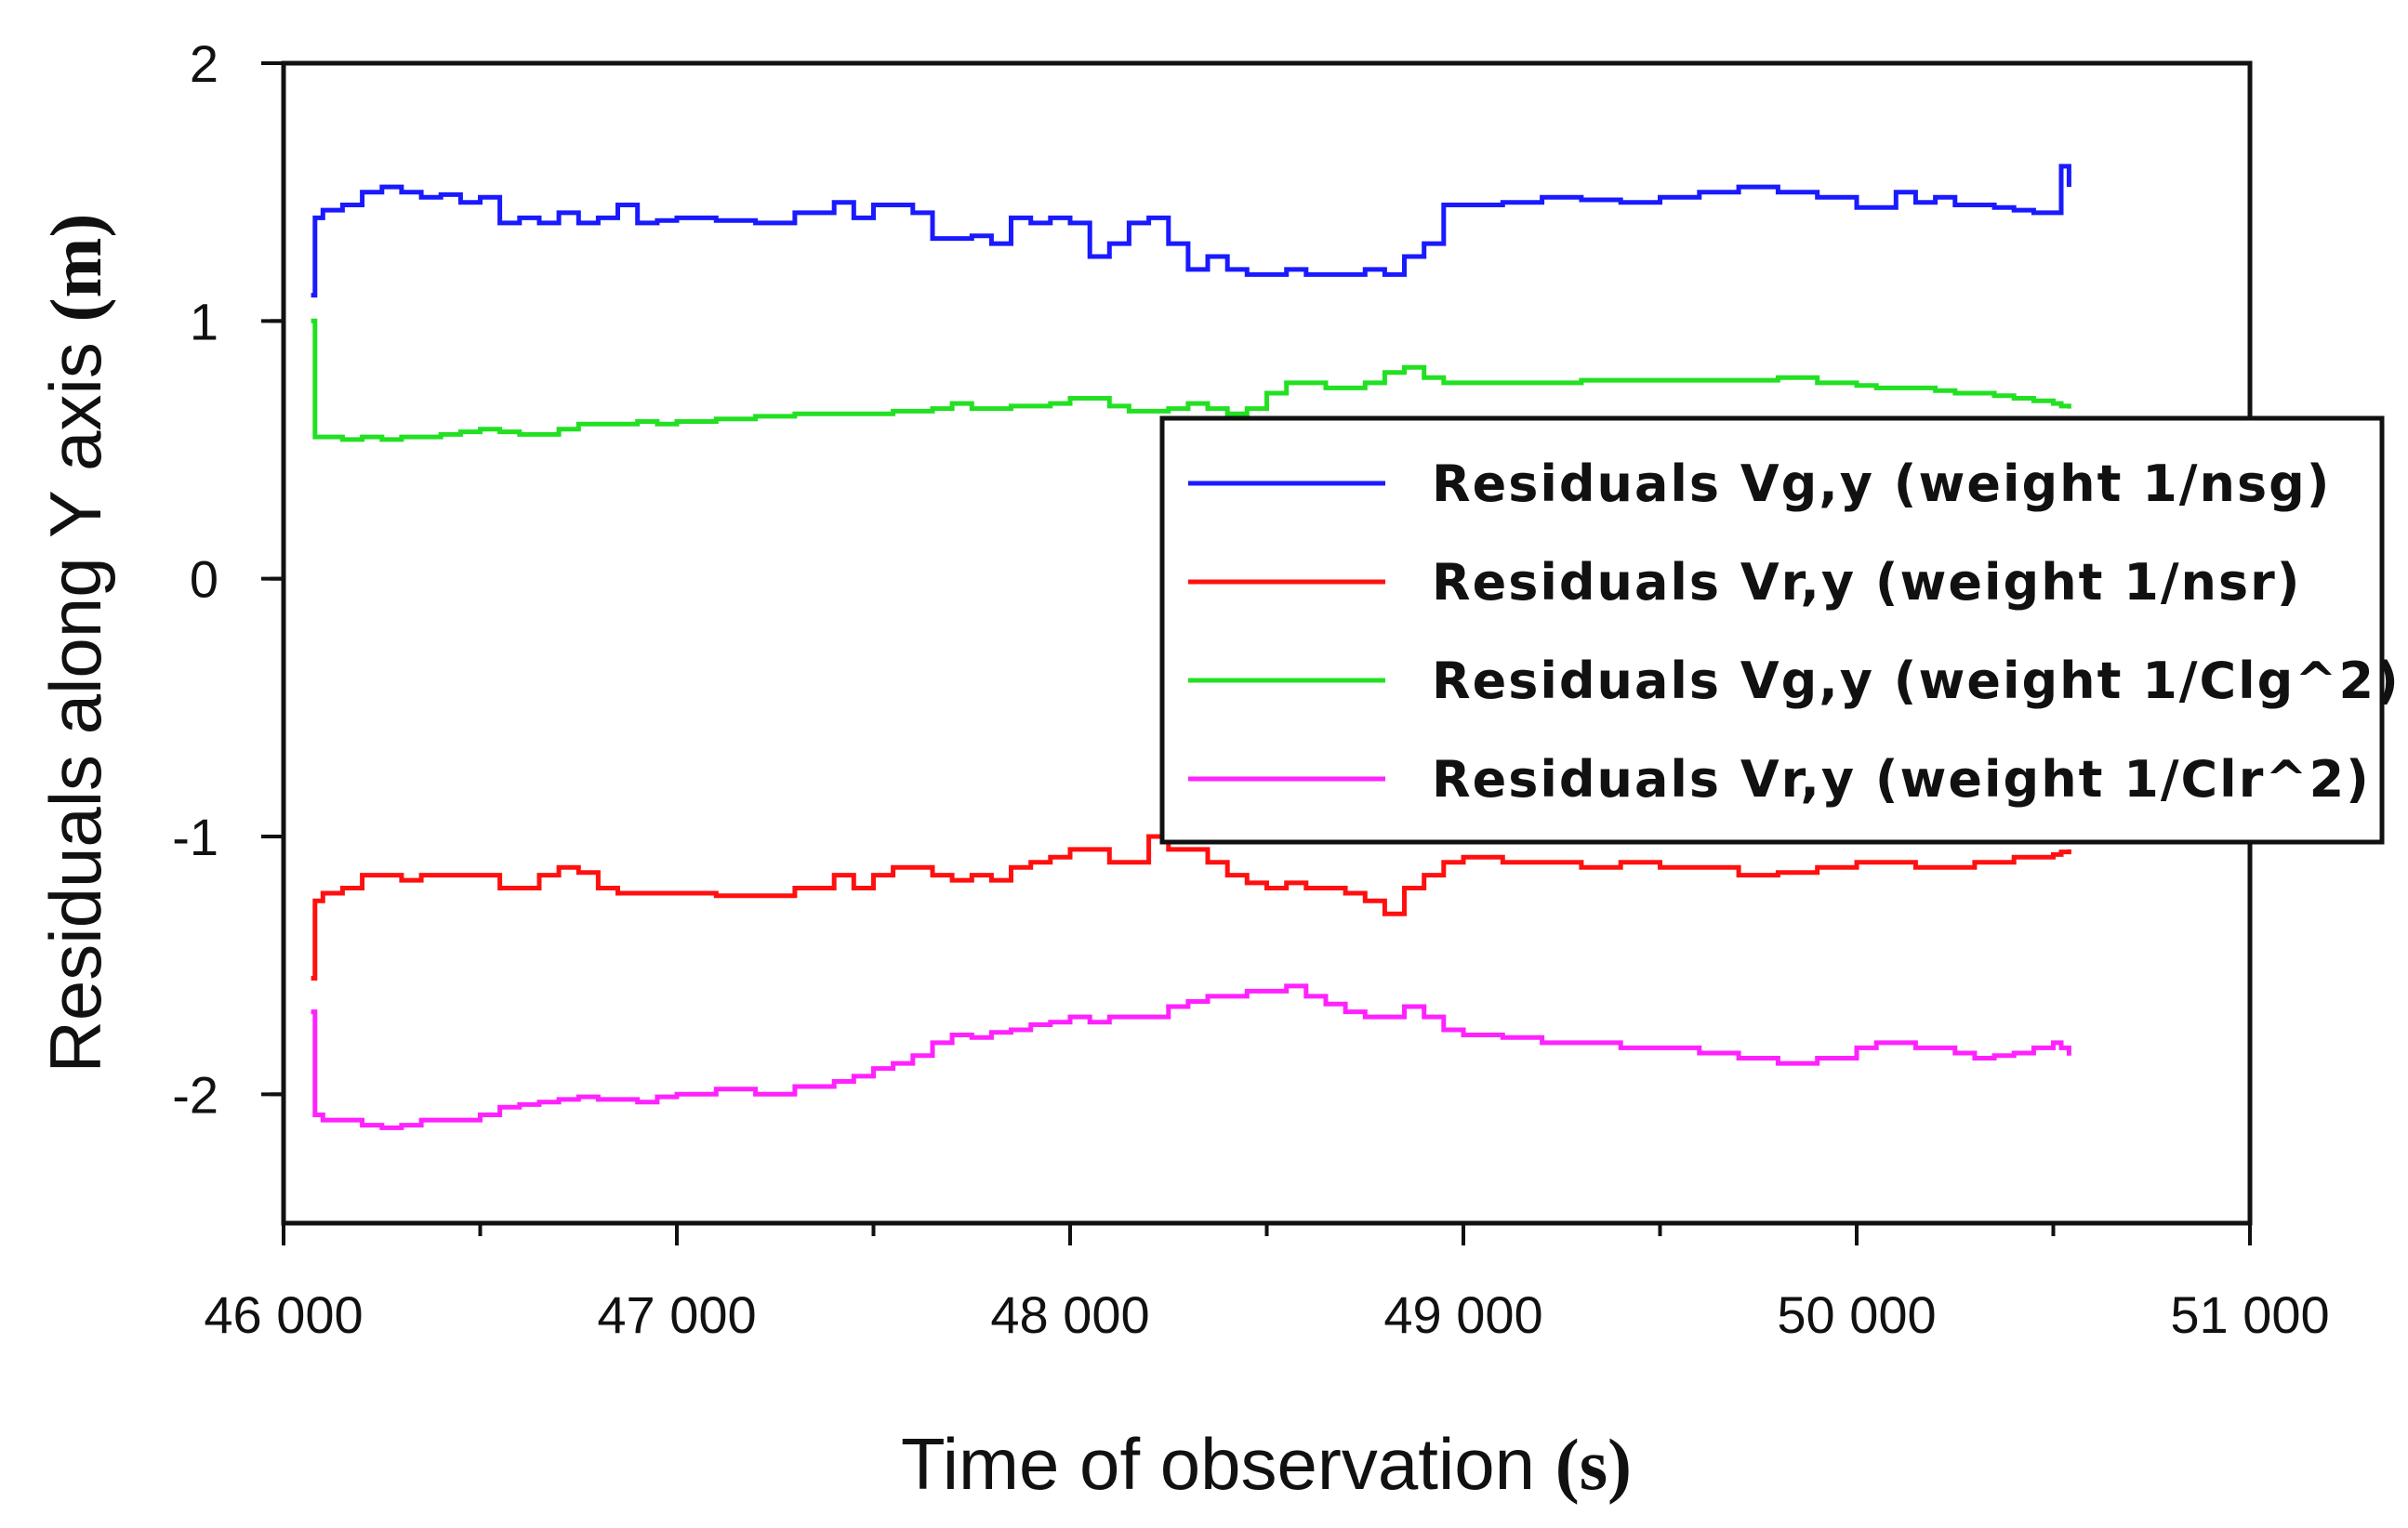  What do you see at coordinates (1856, 1314) in the screenshot?
I see `x-tick-label: 50 000` at bounding box center [1856, 1314].